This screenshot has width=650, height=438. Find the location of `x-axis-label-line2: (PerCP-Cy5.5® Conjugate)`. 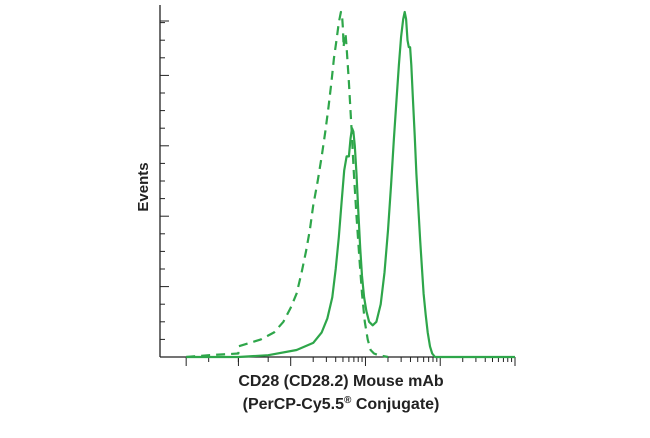

x-axis-label-line2: (PerCP-Cy5.5® Conjugate) is located at coordinates (341, 404).